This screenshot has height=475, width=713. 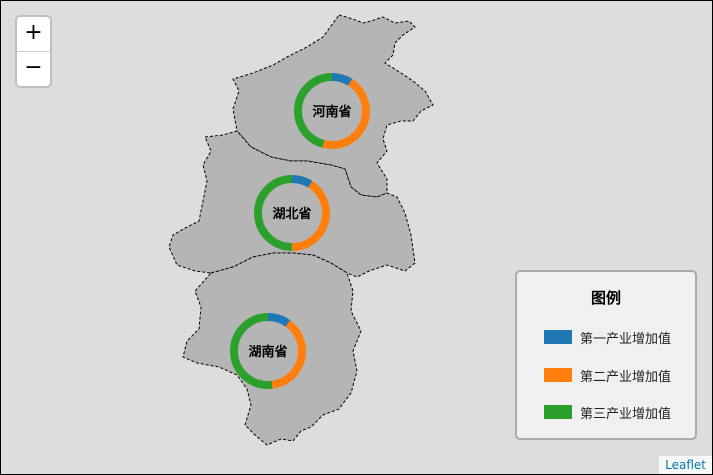 What do you see at coordinates (33, 67) in the screenshot?
I see `zoom-out-button: −` at bounding box center [33, 67].